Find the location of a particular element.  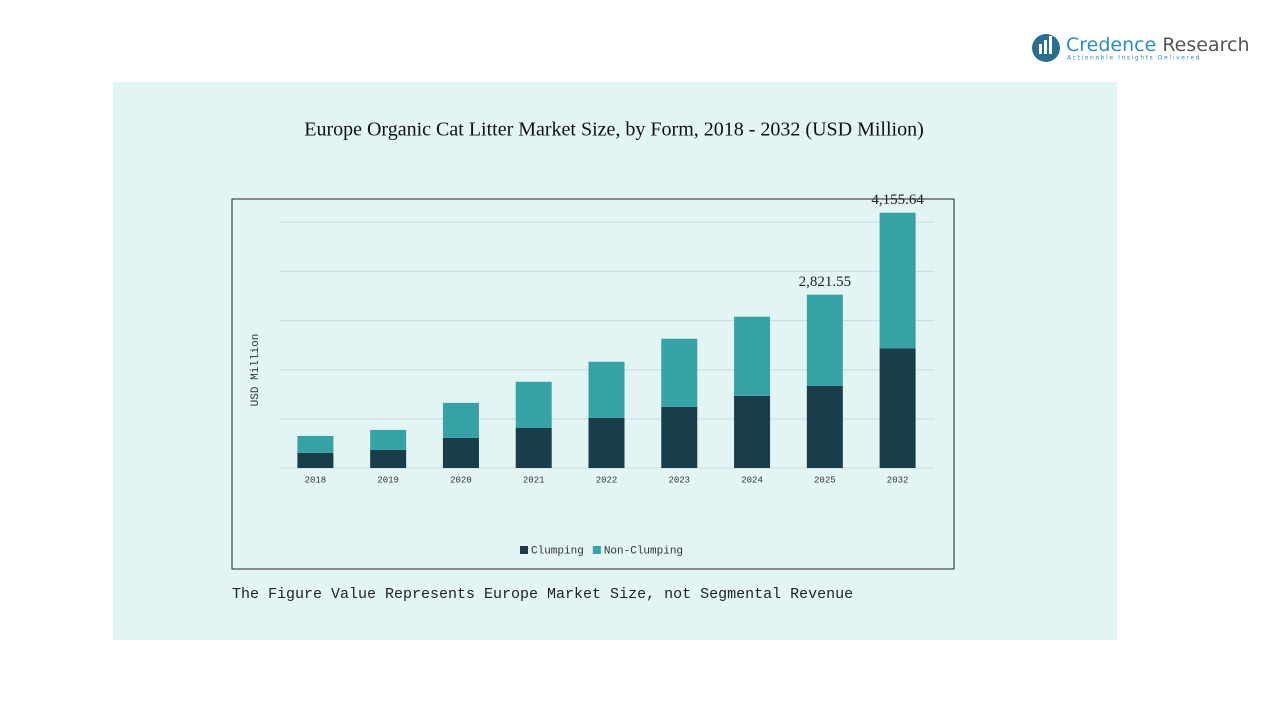

logo-tagline: Actionable Insights Delivered is located at coordinates (1134, 58).